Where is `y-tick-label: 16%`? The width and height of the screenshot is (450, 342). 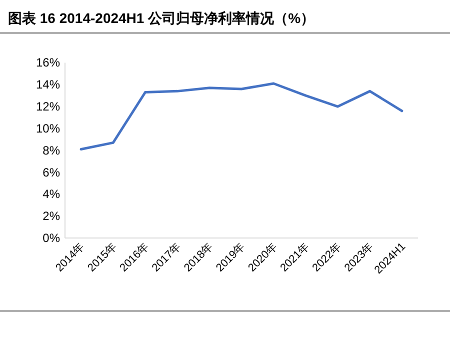 y-tick-label: 16% is located at coordinates (48, 63).